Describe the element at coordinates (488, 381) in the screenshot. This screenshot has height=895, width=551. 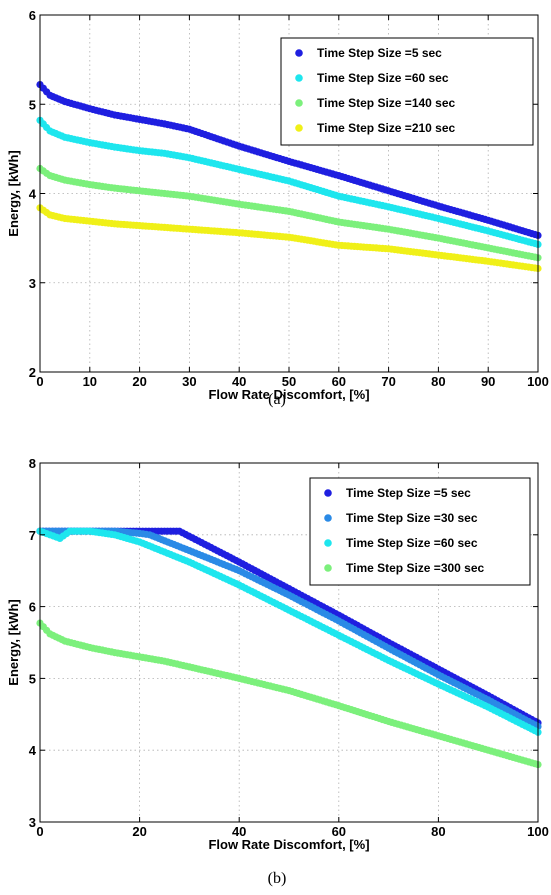
I see `x-tick-label: 90` at that location.